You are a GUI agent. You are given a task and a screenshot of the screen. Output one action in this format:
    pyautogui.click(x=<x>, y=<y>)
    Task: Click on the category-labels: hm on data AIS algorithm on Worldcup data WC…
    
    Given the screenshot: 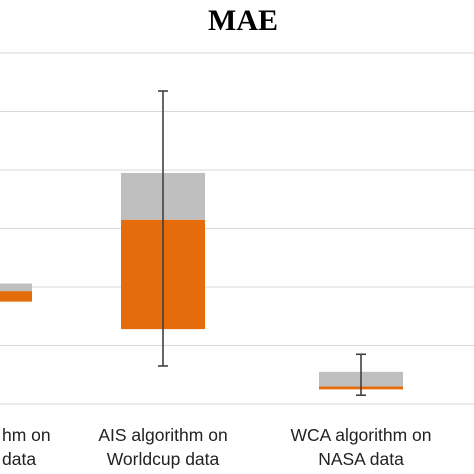 What is the action you would take?
    pyautogui.click(x=217, y=447)
    